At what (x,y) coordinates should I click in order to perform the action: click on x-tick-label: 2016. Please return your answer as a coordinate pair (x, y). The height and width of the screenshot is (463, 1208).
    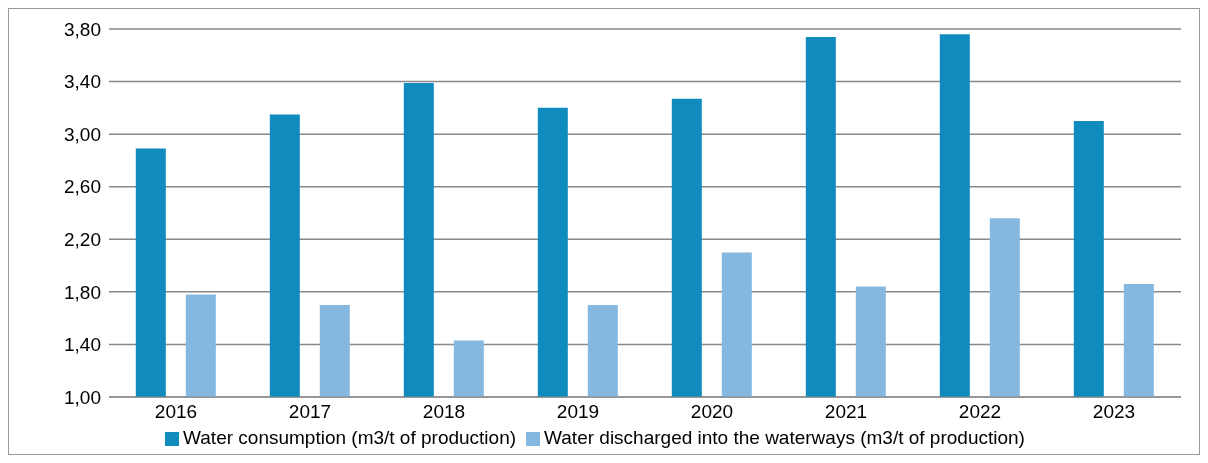
    Looking at the image, I should click on (176, 412).